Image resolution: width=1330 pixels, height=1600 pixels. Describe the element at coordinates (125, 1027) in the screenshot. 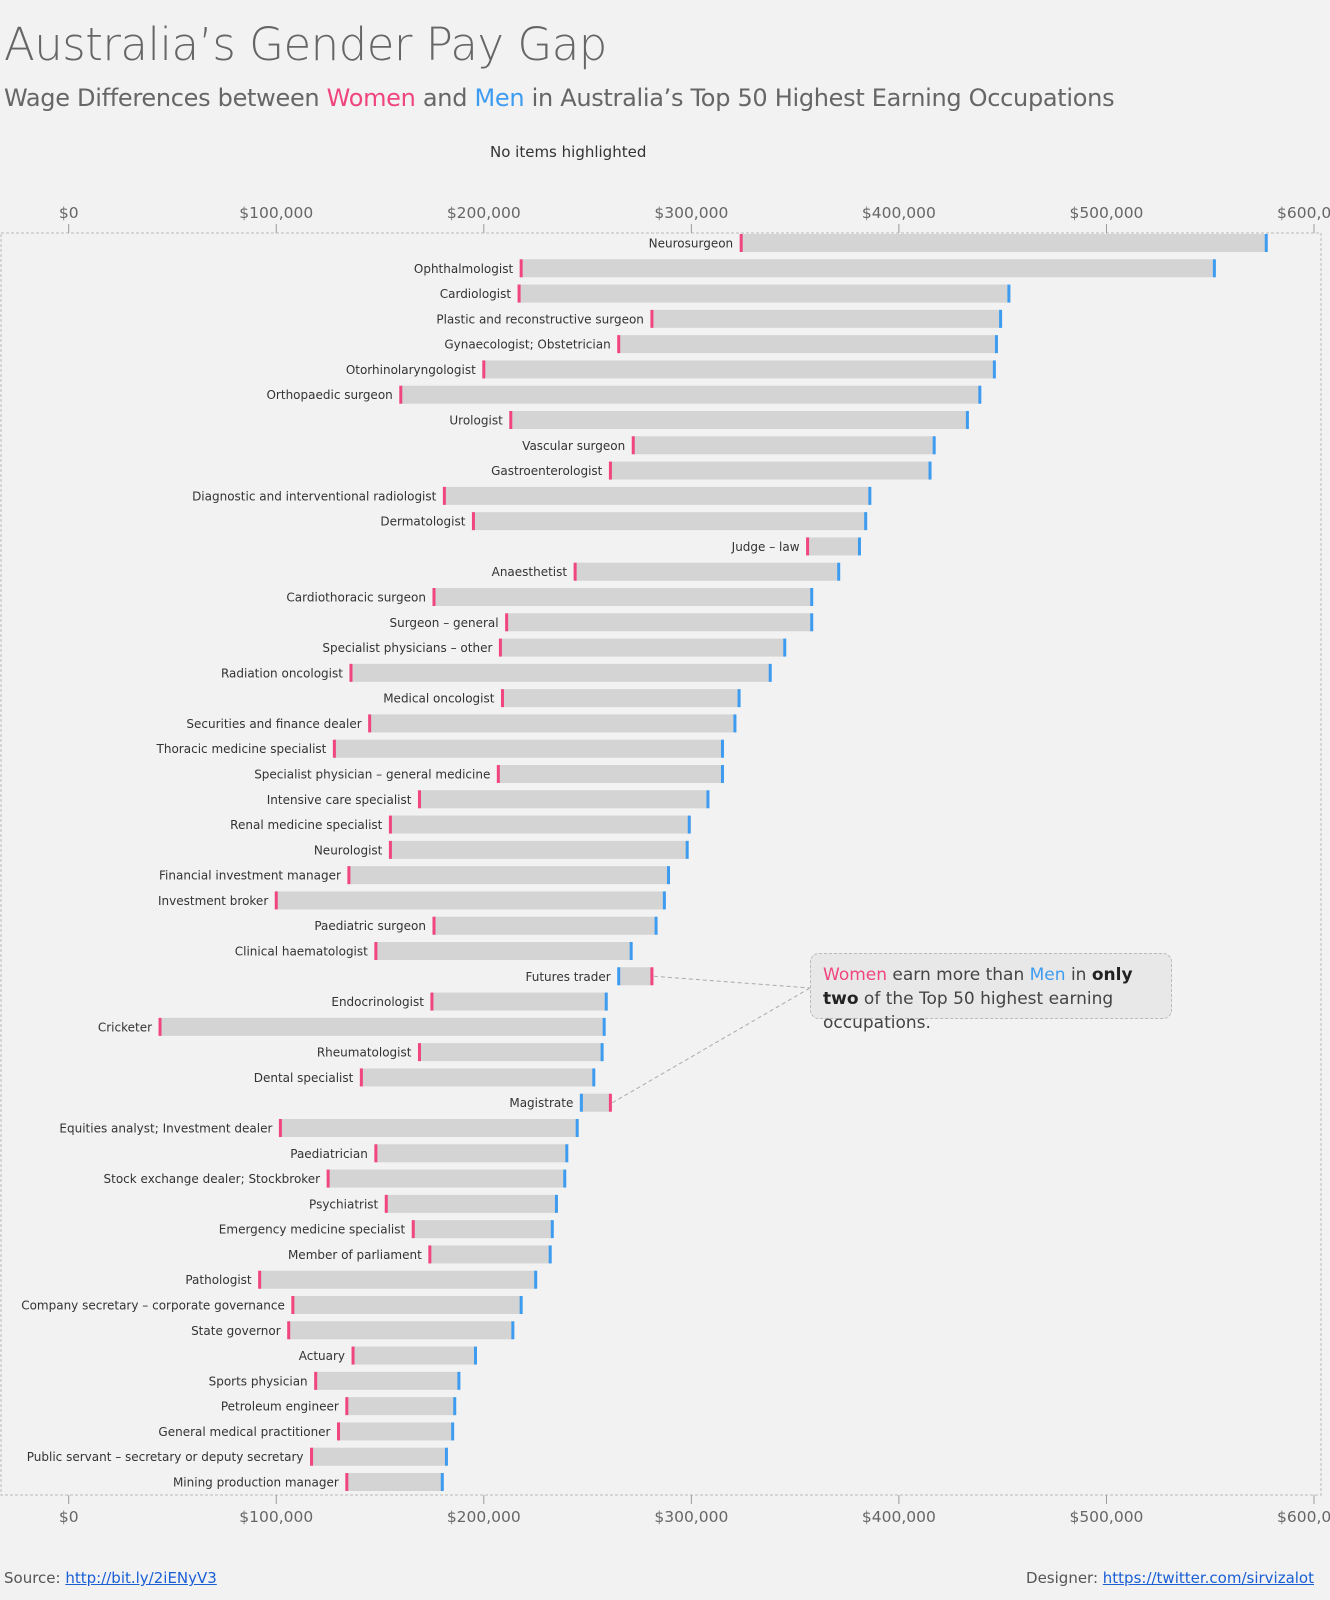

I see `occupation-label: Cricketer` at that location.